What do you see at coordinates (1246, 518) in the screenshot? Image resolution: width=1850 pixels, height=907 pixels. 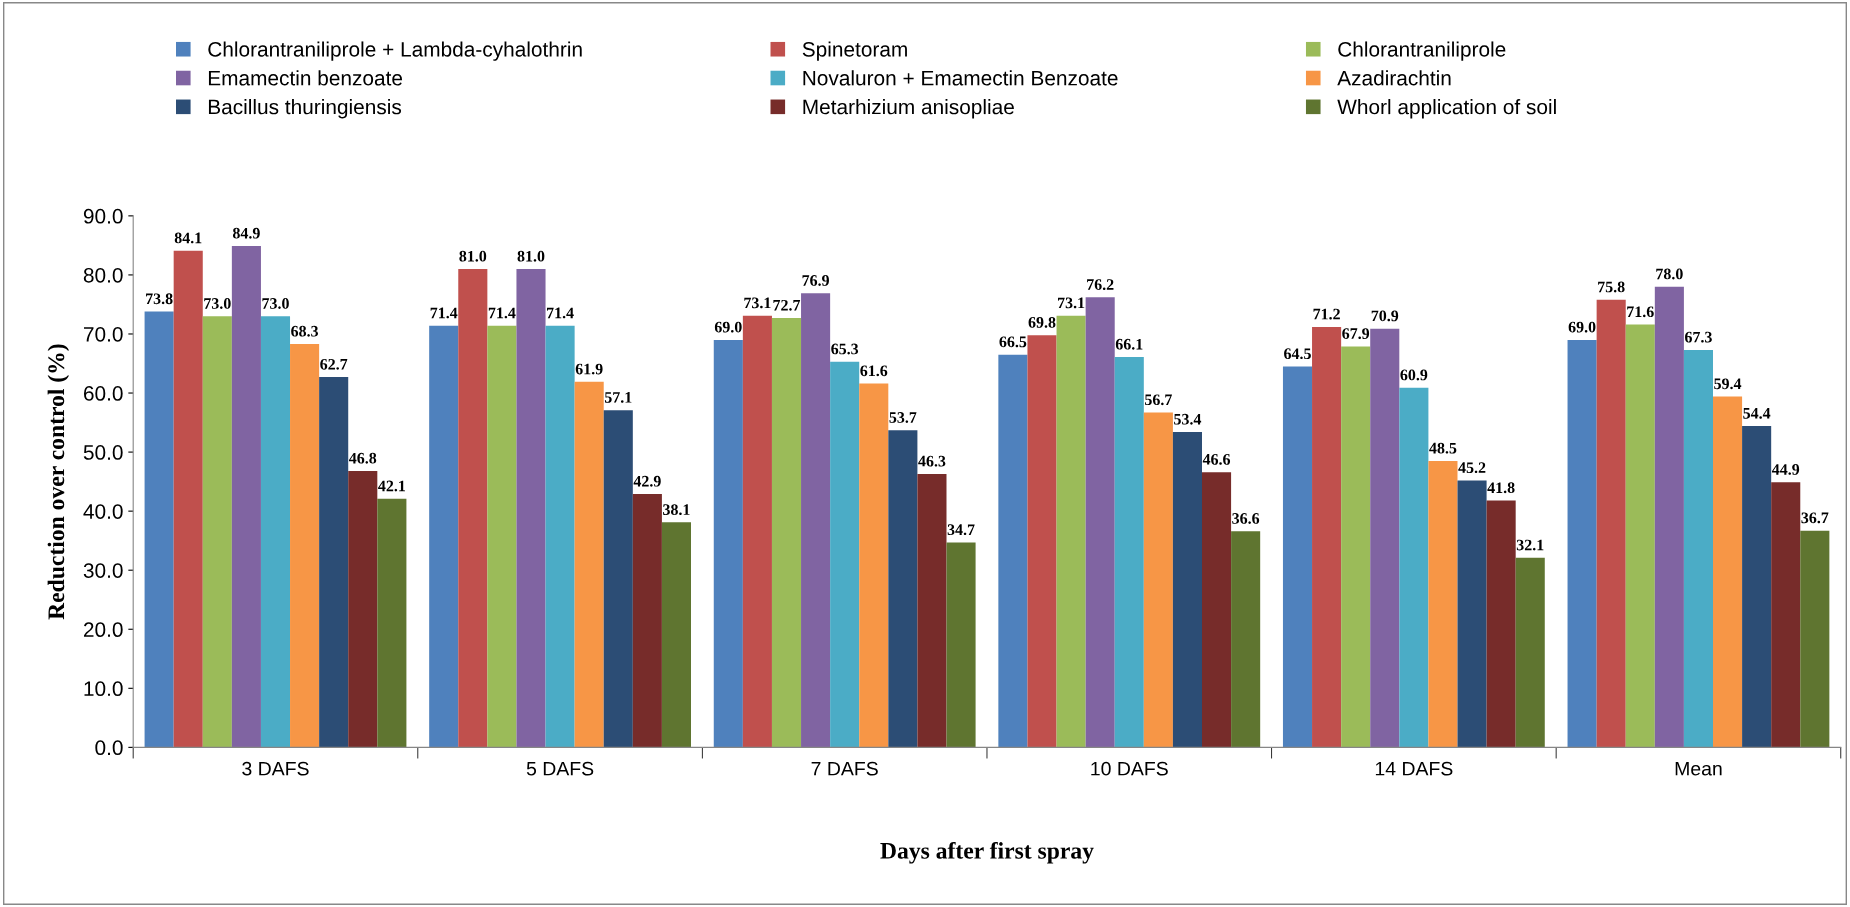 I see `data-label: 36.6` at bounding box center [1246, 518].